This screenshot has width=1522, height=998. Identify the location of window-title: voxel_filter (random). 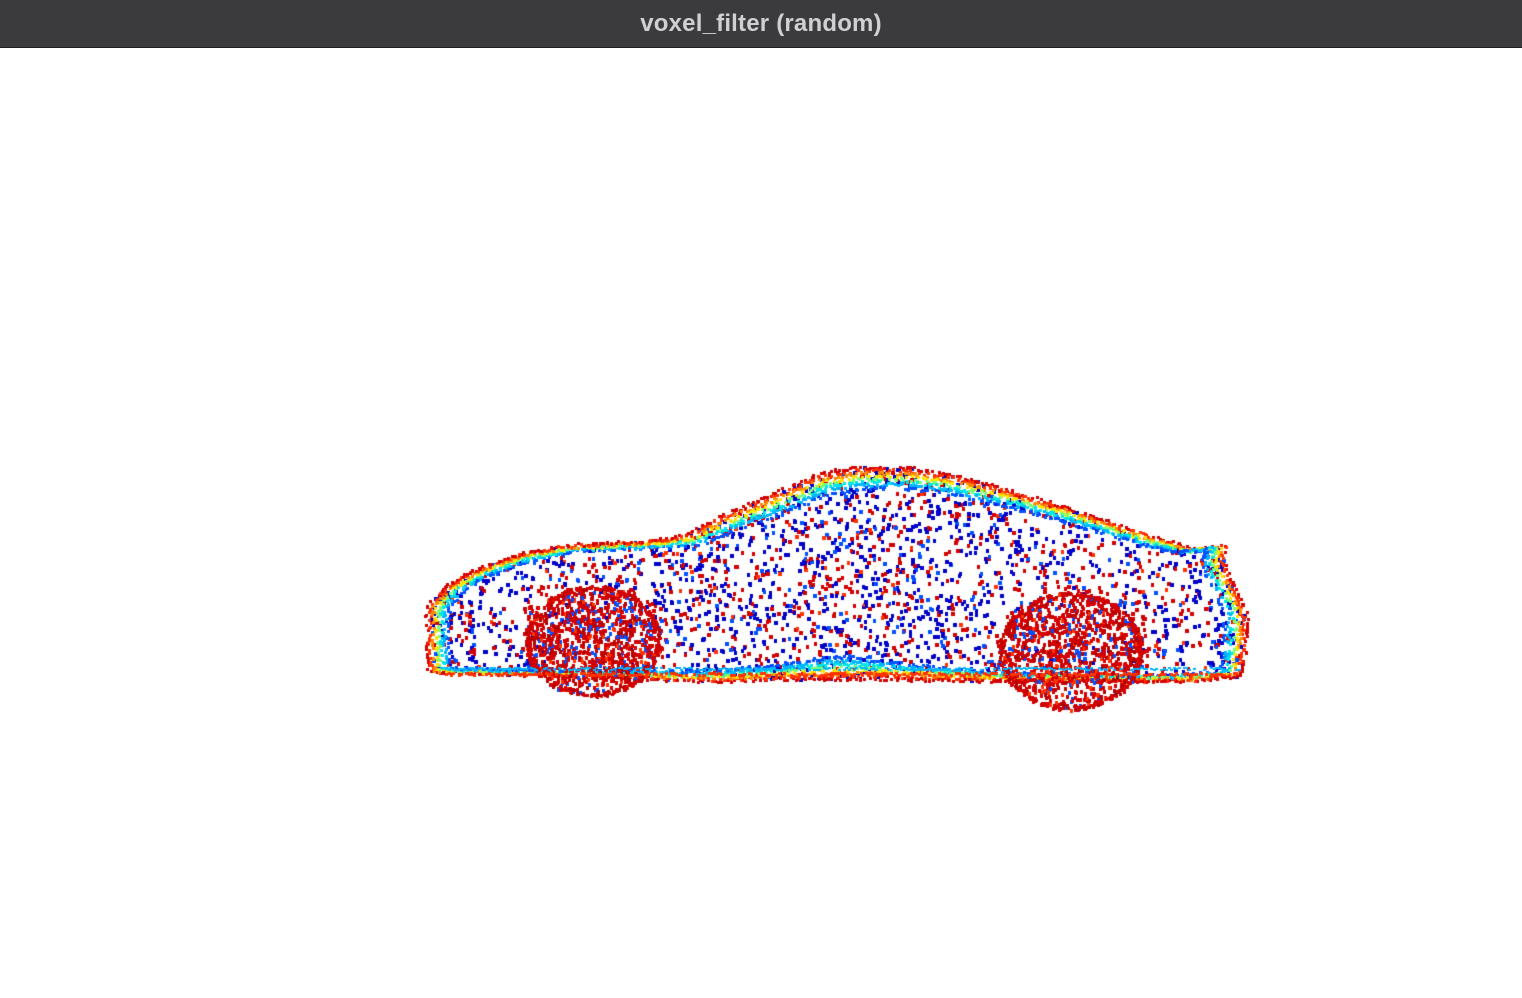
(761, 23).